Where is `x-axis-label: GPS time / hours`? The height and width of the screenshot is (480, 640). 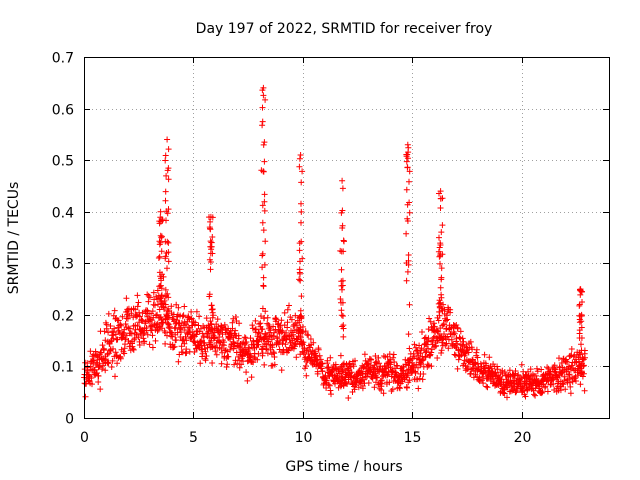 x-axis-label: GPS time / hours is located at coordinates (343, 467).